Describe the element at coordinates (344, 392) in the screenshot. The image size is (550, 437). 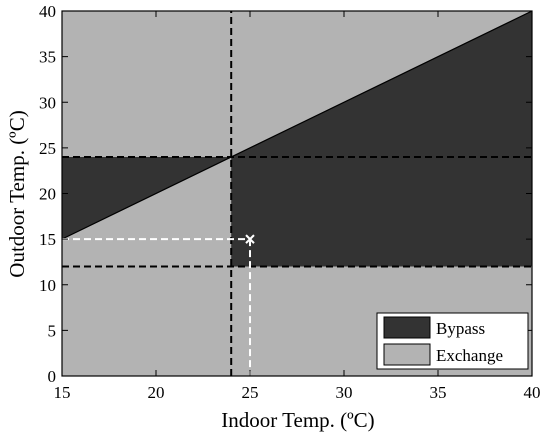
I see `x-tick-label-30: 30` at that location.